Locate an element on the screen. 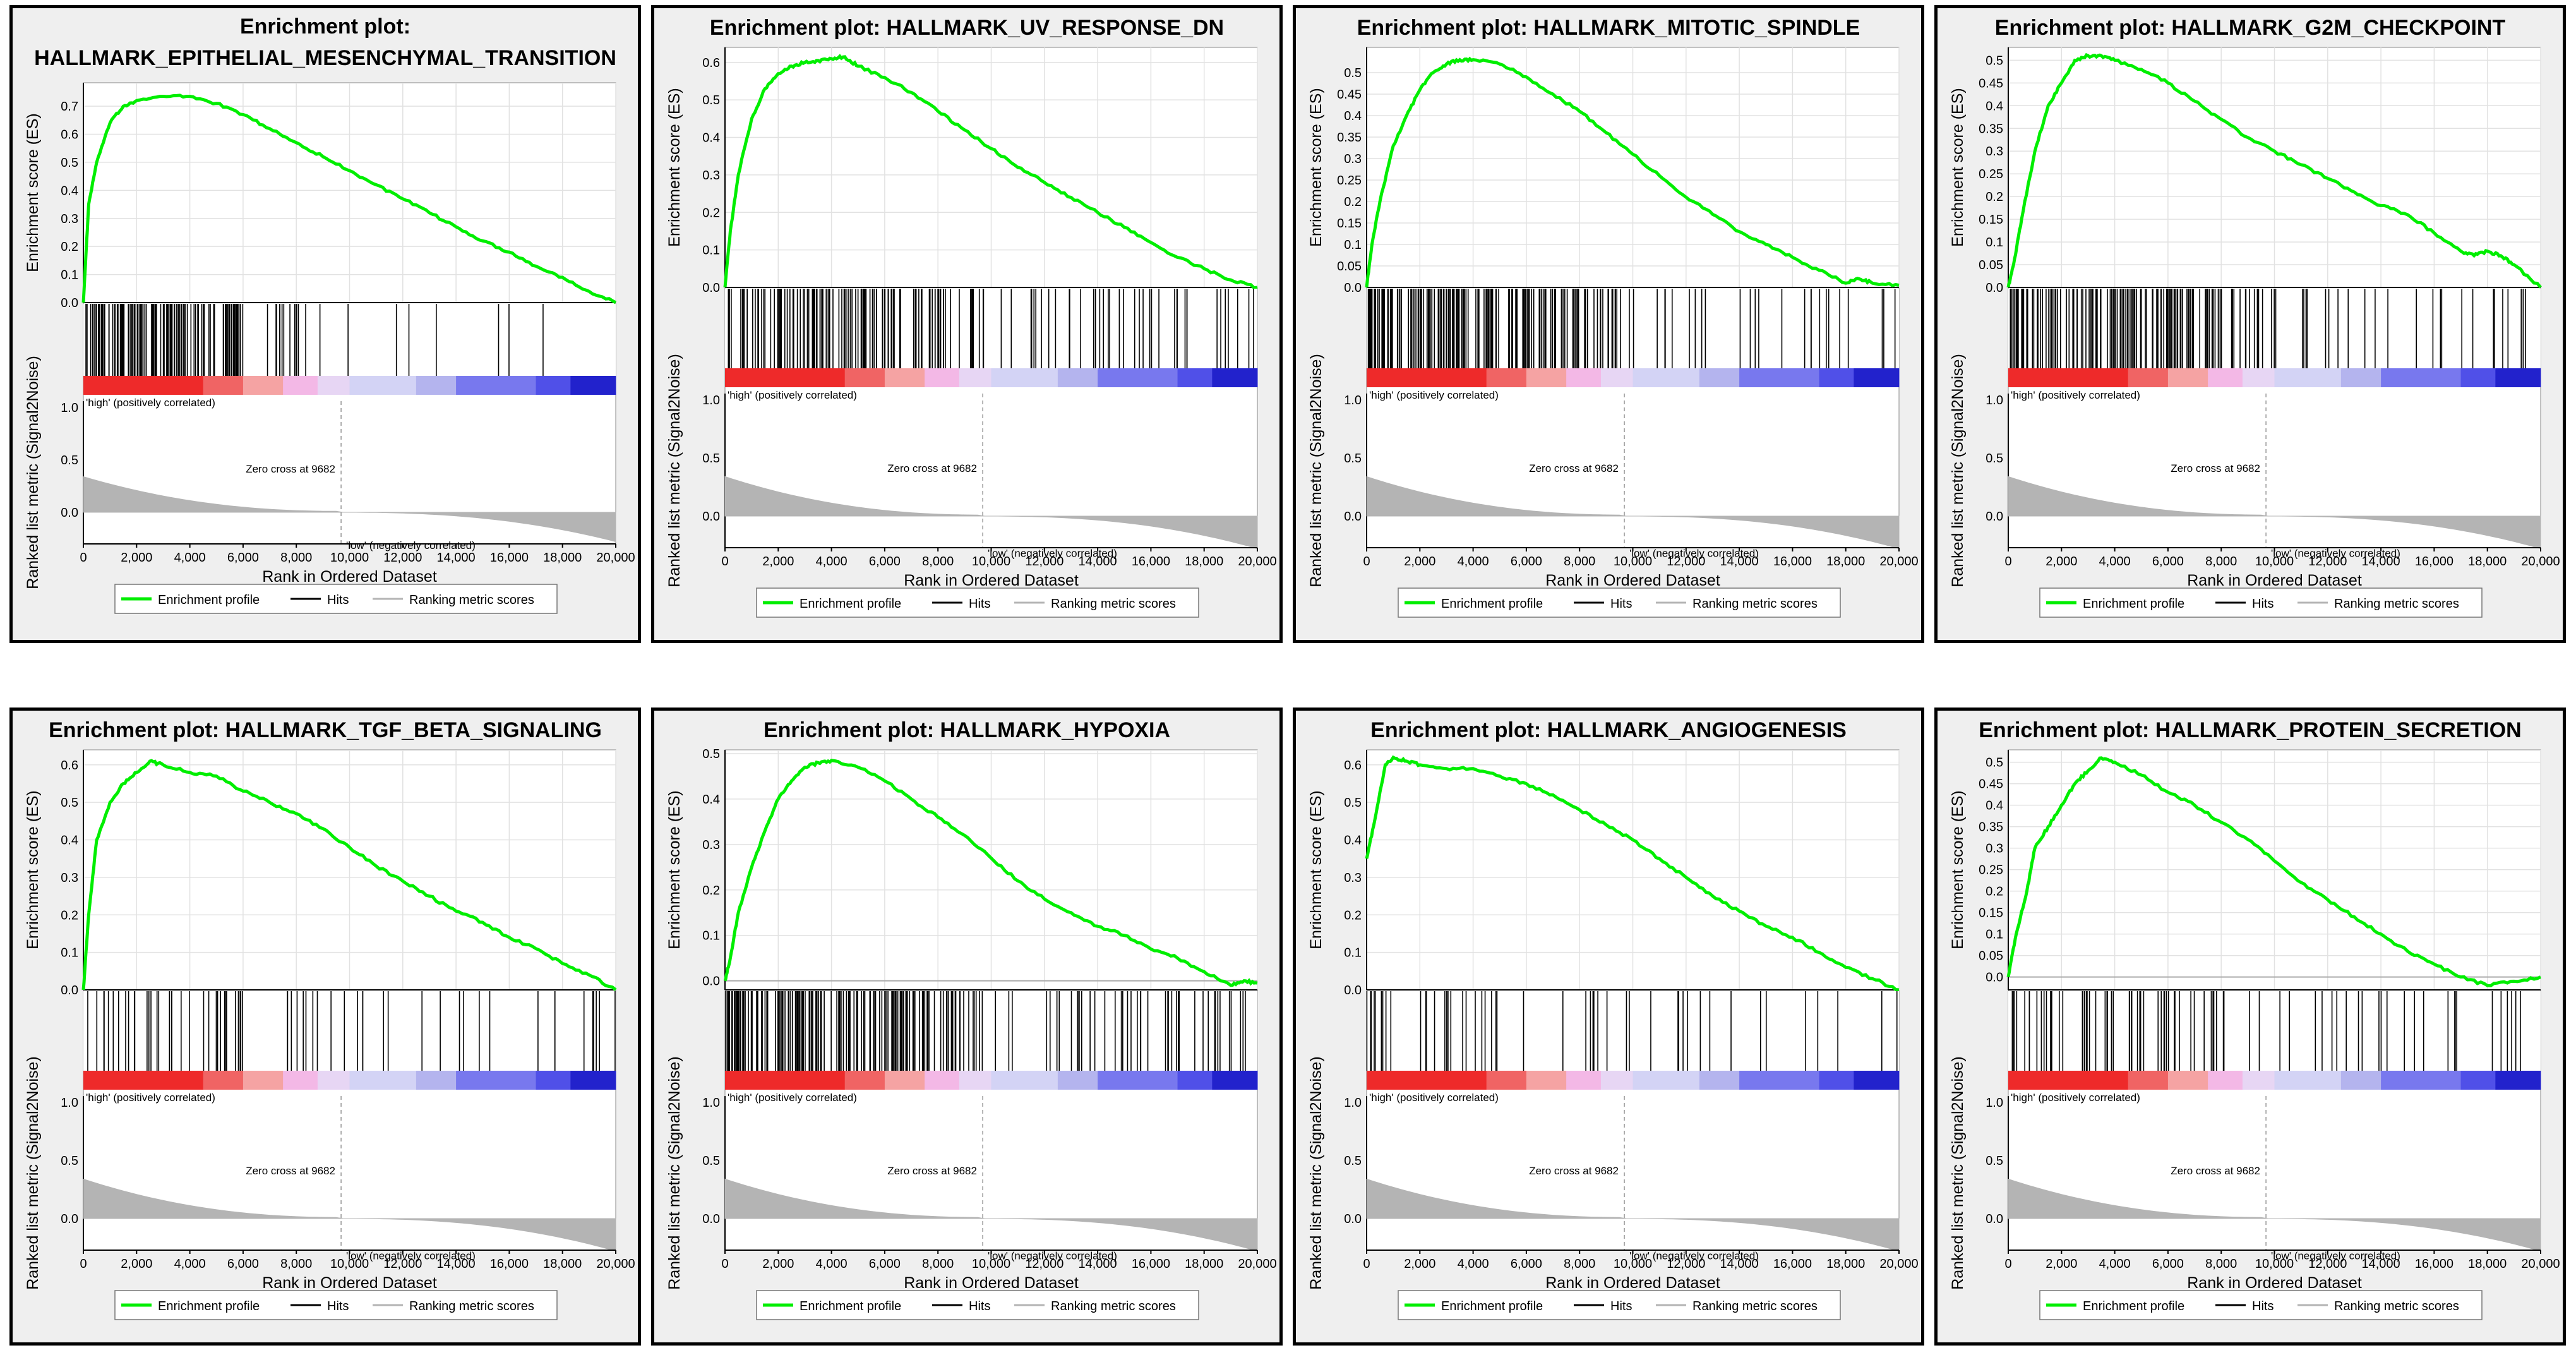 This screenshot has height=1355, width=2576. x-tick-label: 14,000 is located at coordinates (1098, 562).